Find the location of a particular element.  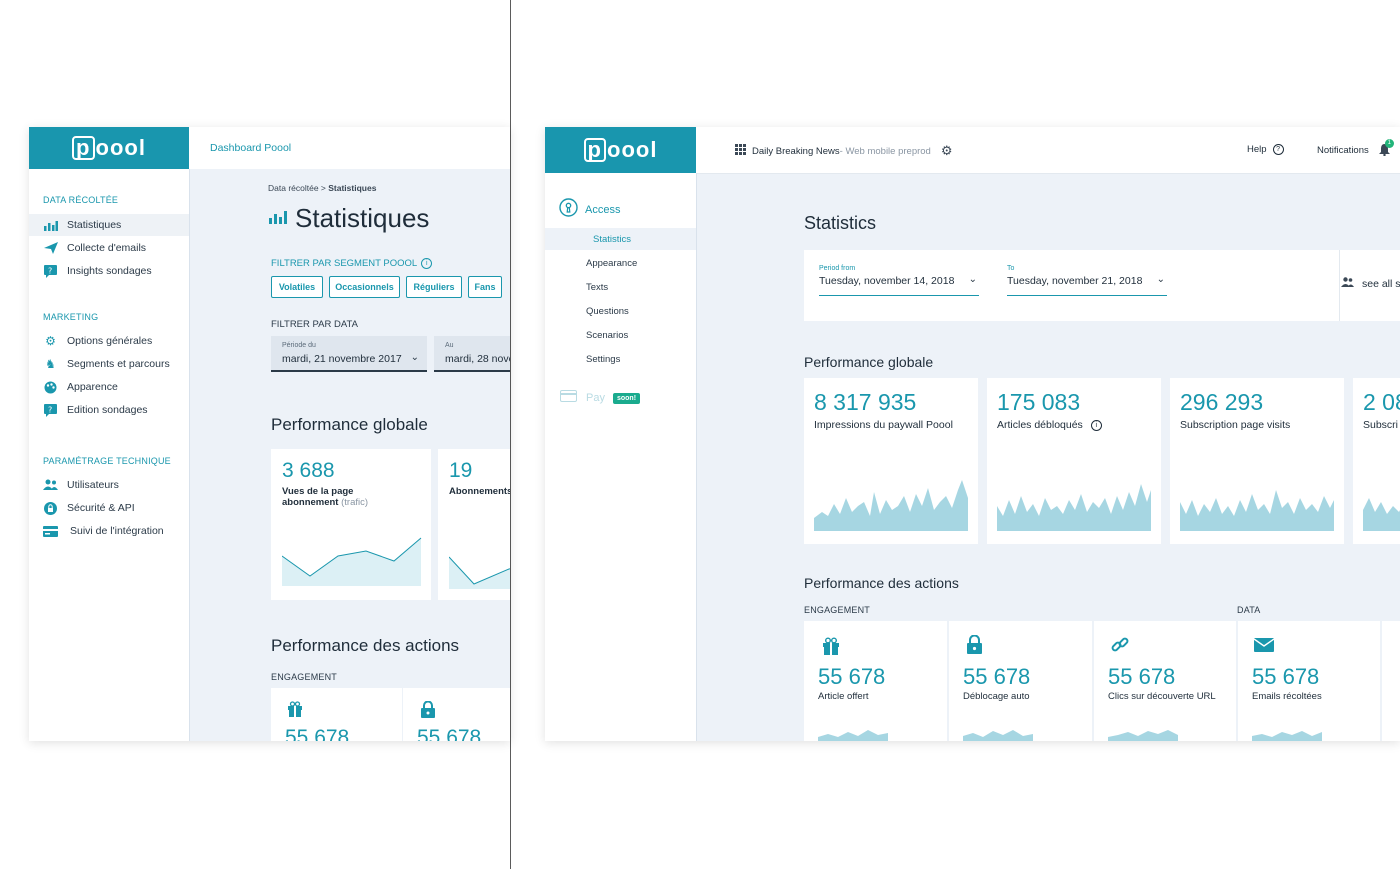

keyhole-icon is located at coordinates (568, 210).